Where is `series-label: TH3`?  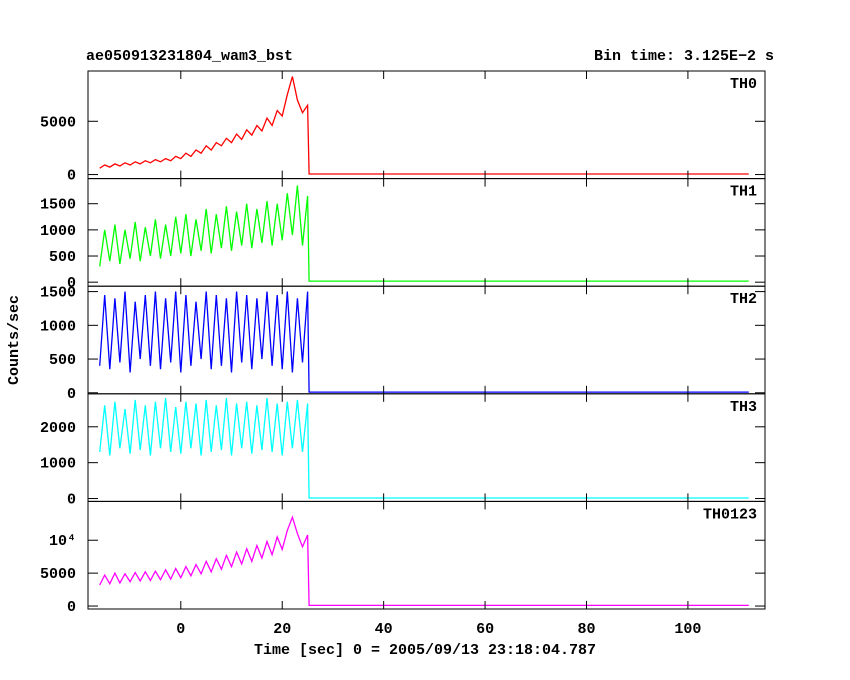
series-label: TH3 is located at coordinates (743, 407).